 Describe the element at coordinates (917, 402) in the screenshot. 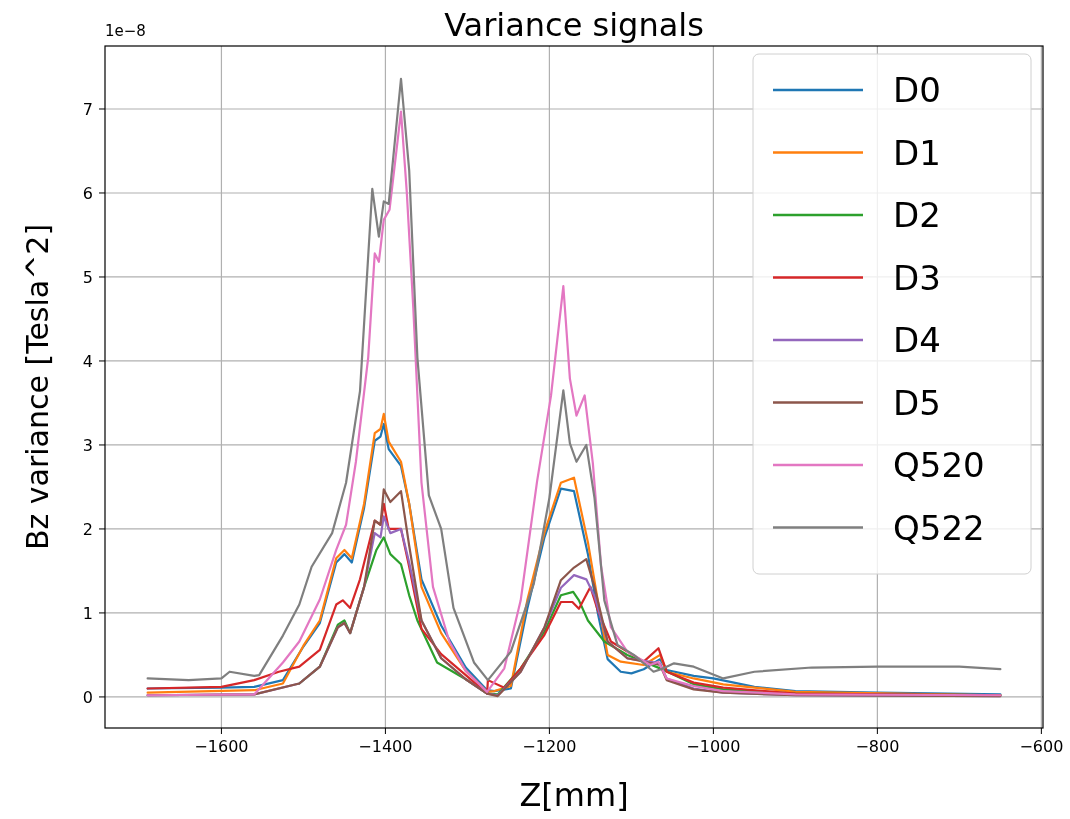

I see `legend-label: D5` at that location.